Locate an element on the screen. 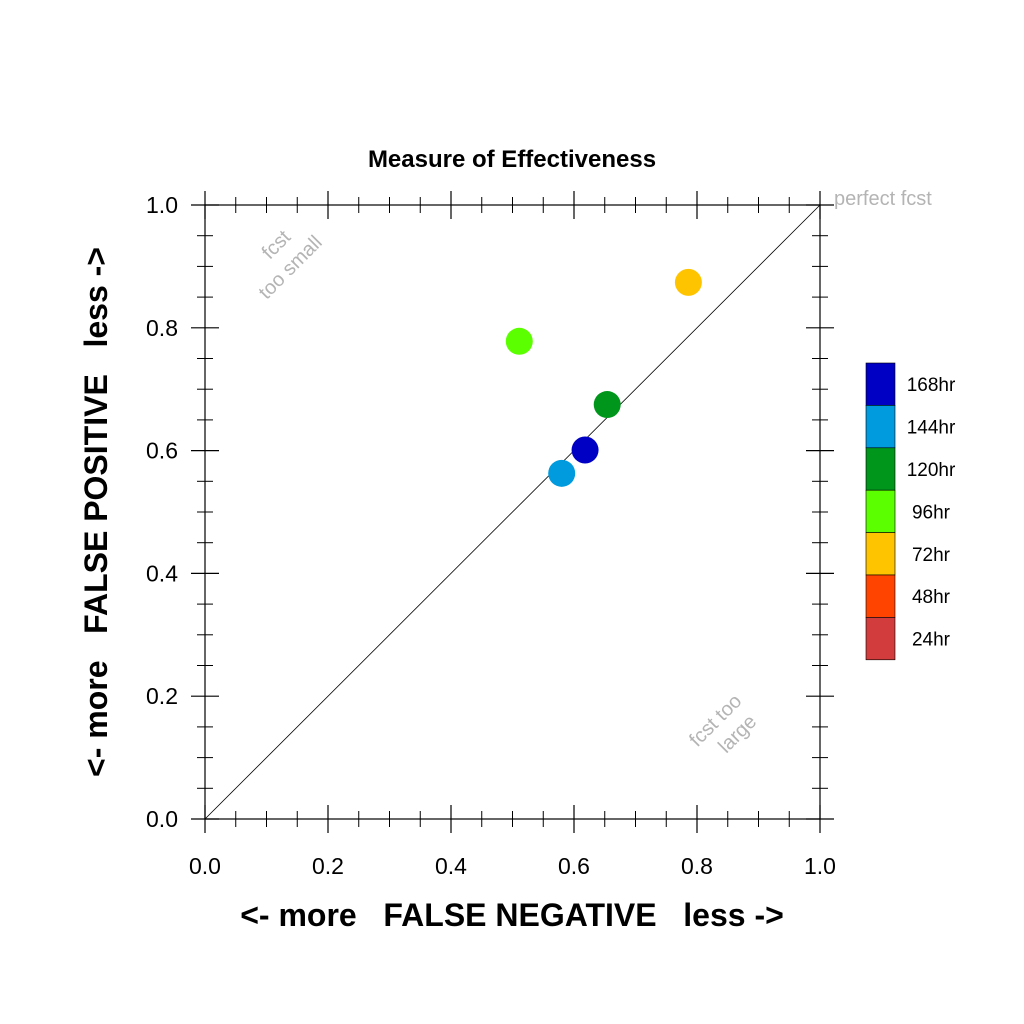  legend-label-120hr: 120hr is located at coordinates (931, 470).